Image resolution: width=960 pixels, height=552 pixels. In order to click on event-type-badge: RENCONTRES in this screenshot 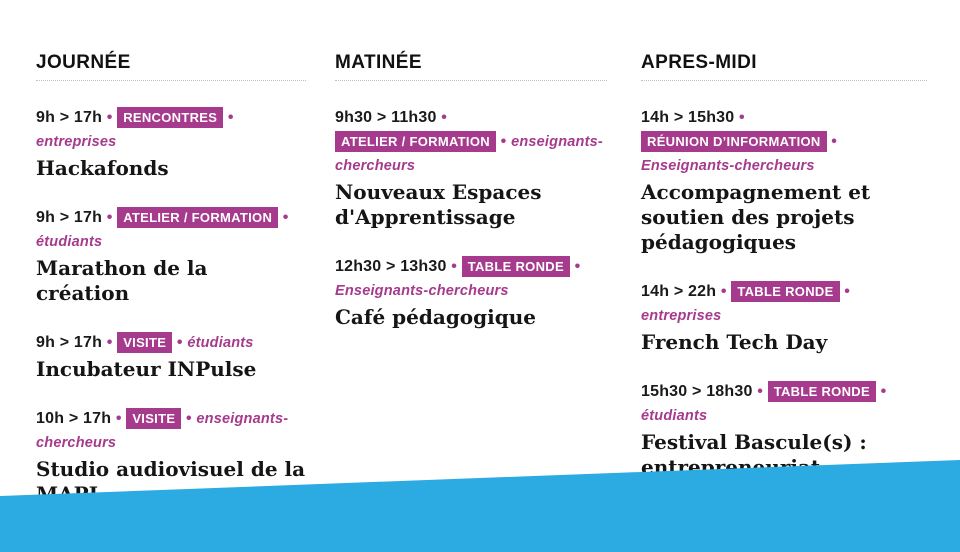, I will do `click(170, 117)`.